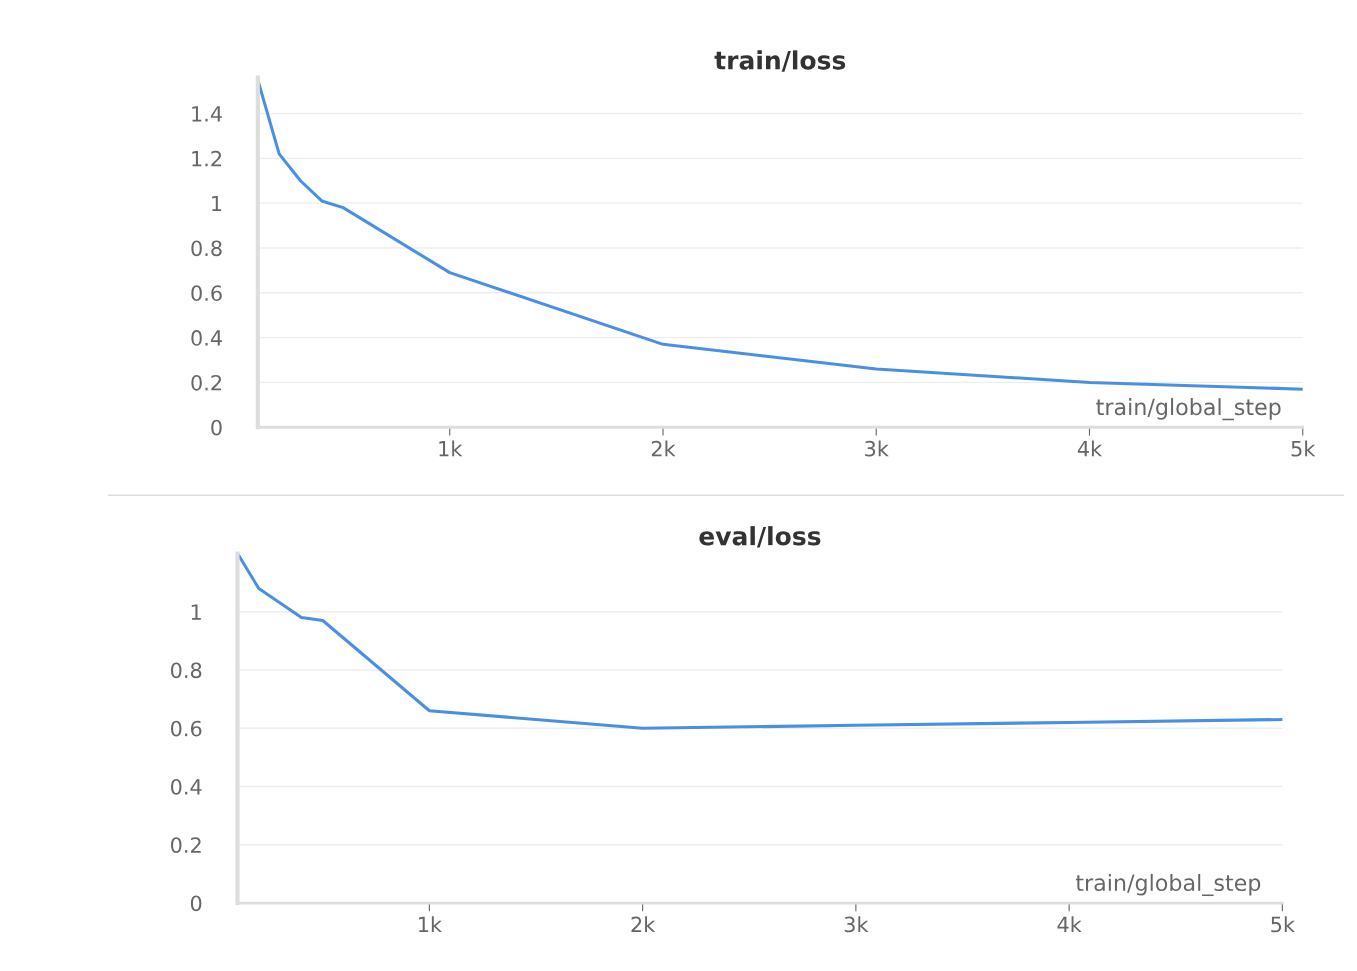  What do you see at coordinates (207, 158) in the screenshot?
I see `y-tick-label: 1.2` at bounding box center [207, 158].